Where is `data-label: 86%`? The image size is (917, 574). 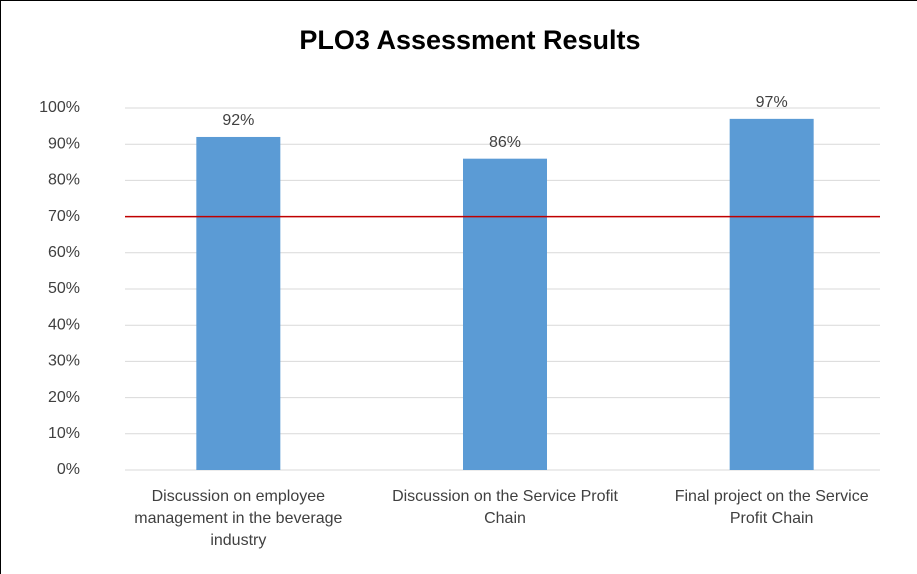 data-label: 86% is located at coordinates (505, 142).